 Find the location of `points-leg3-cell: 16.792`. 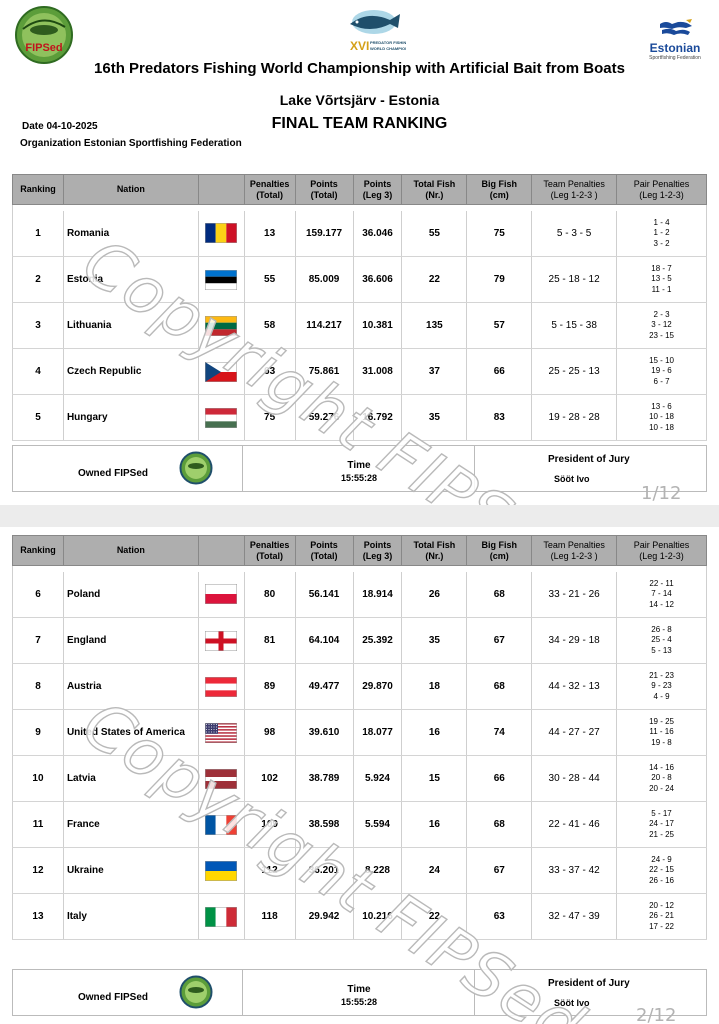

points-leg3-cell: 16.792 is located at coordinates (377, 417).